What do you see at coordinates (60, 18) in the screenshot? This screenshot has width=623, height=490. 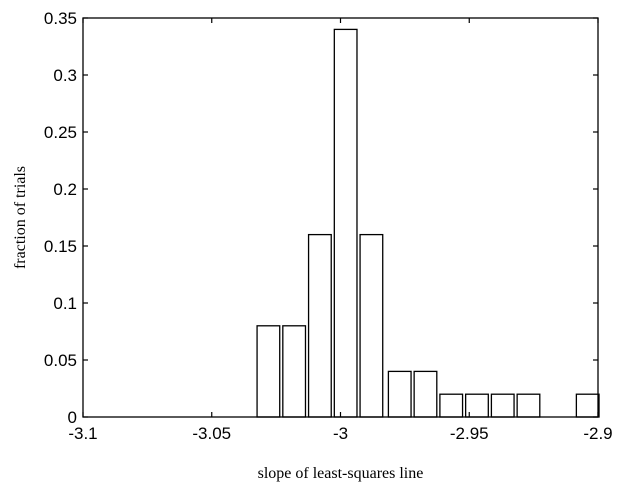 I see `y-tick-label-7: 0.35` at bounding box center [60, 18].